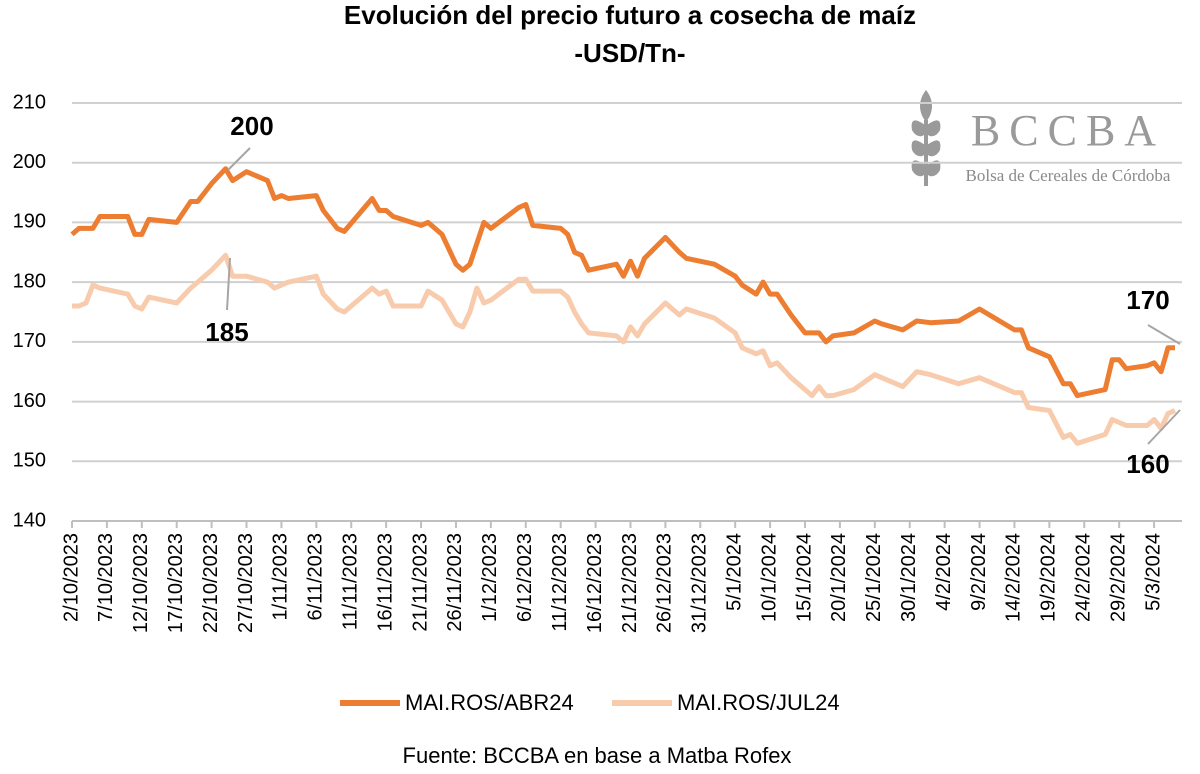  What do you see at coordinates (29, 401) in the screenshot?
I see `y-tick-label: 160` at bounding box center [29, 401].